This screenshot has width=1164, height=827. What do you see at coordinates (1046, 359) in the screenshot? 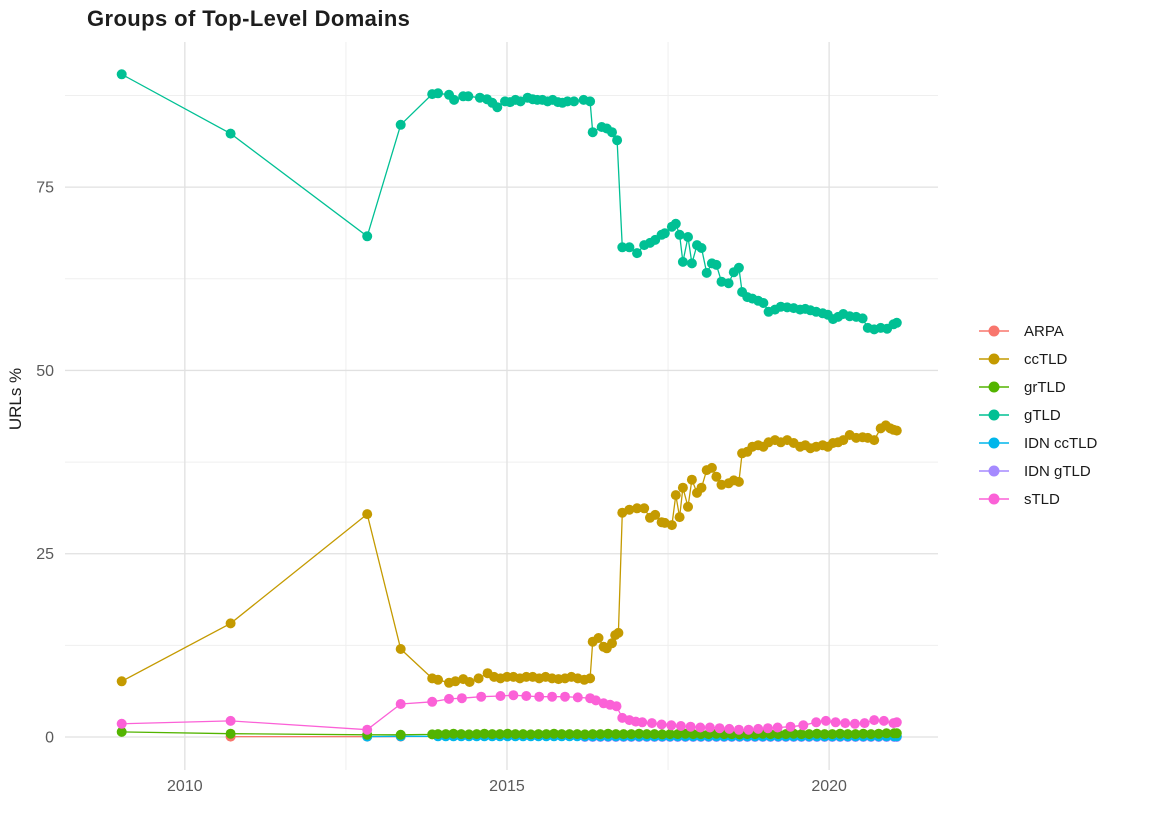
I see `legend-item-label: ccTLD` at bounding box center [1046, 359].